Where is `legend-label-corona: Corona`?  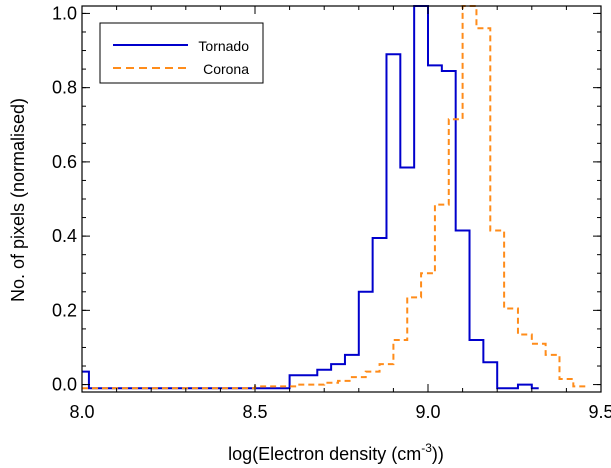
legend-label-corona: Corona is located at coordinates (226, 69).